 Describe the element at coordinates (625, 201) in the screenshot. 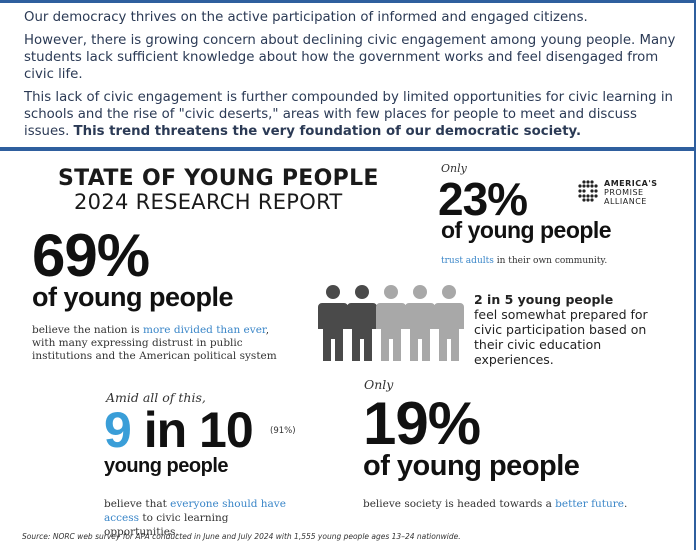

I see `logo-line-3: ALLIANCE` at that location.